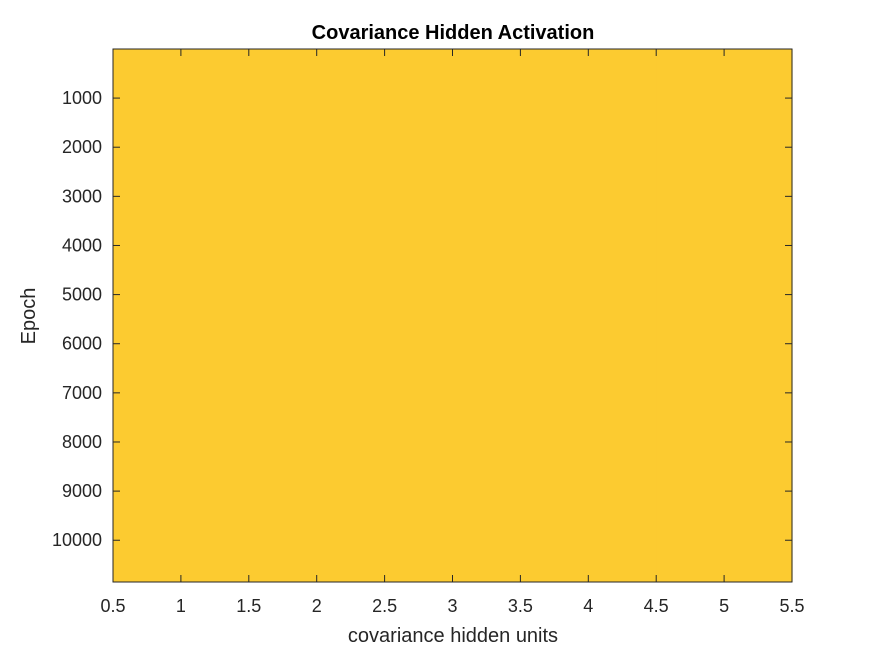 This screenshot has height=656, width=875. Describe the element at coordinates (82, 295) in the screenshot. I see `y-tick-label: 5000` at that location.